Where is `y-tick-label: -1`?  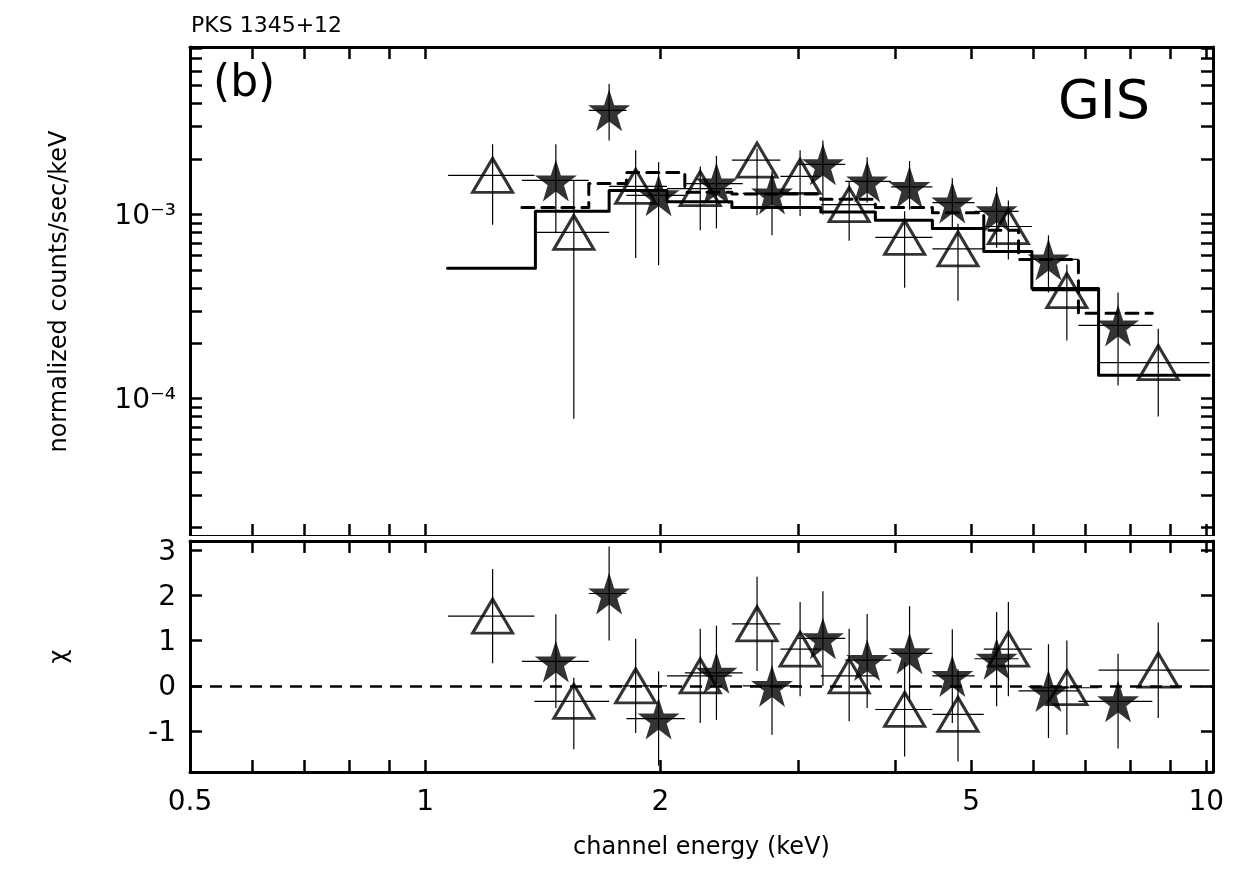 y-tick-label: -1 is located at coordinates (162, 731).